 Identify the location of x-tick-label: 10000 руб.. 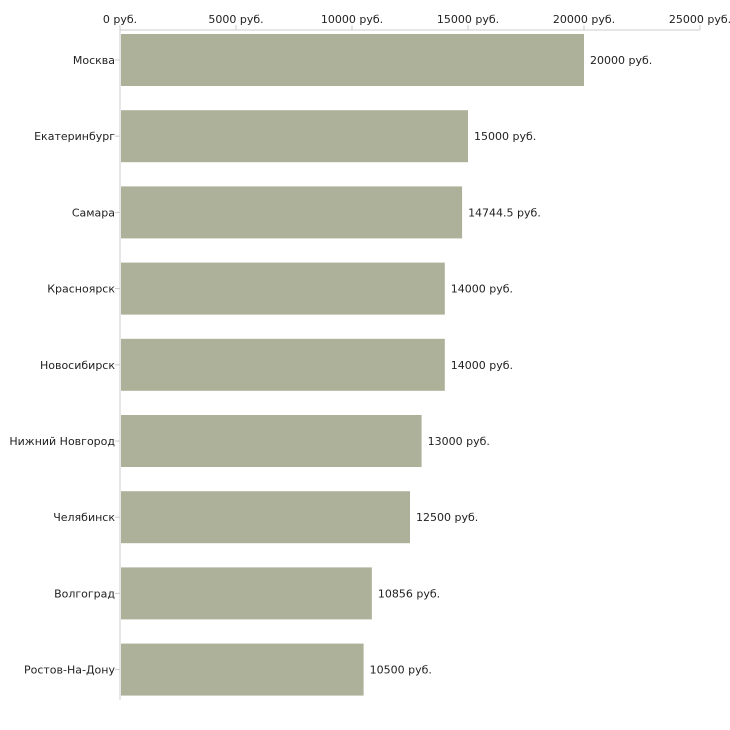
(352, 19).